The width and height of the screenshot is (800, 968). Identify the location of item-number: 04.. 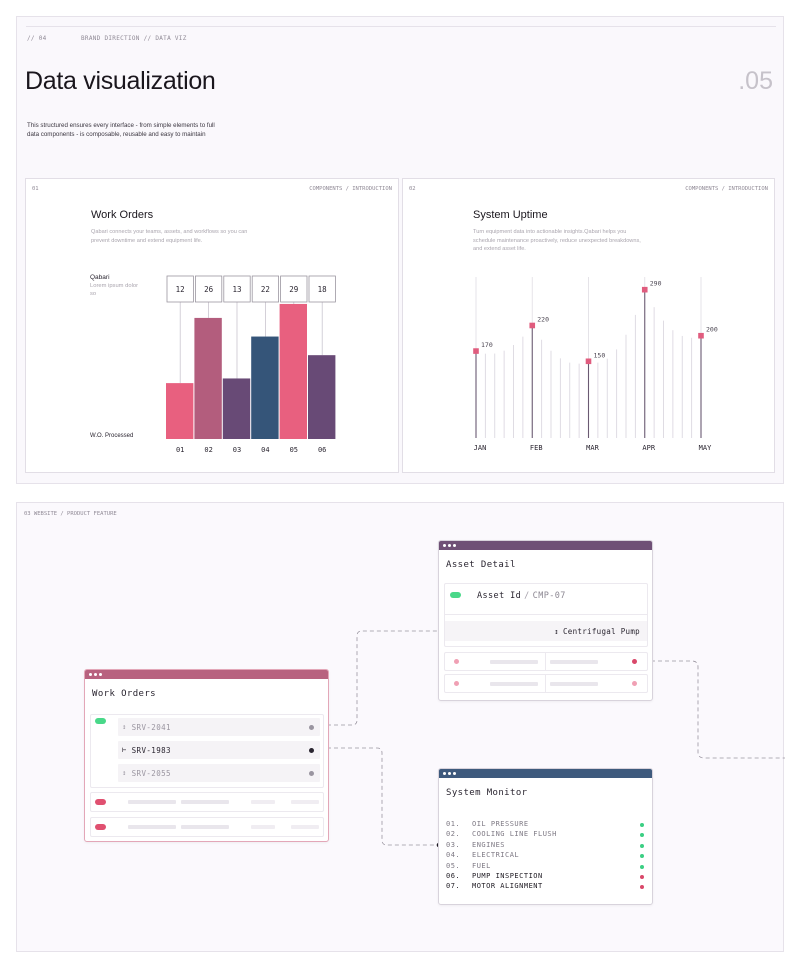
(453, 855).